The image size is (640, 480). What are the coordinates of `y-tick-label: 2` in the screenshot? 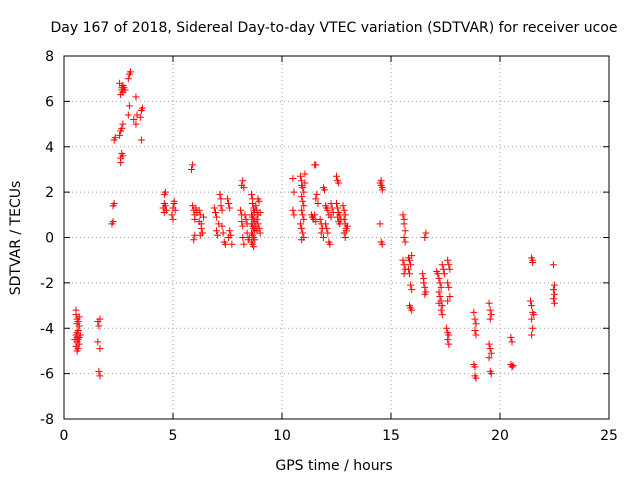 It's located at (49, 193).